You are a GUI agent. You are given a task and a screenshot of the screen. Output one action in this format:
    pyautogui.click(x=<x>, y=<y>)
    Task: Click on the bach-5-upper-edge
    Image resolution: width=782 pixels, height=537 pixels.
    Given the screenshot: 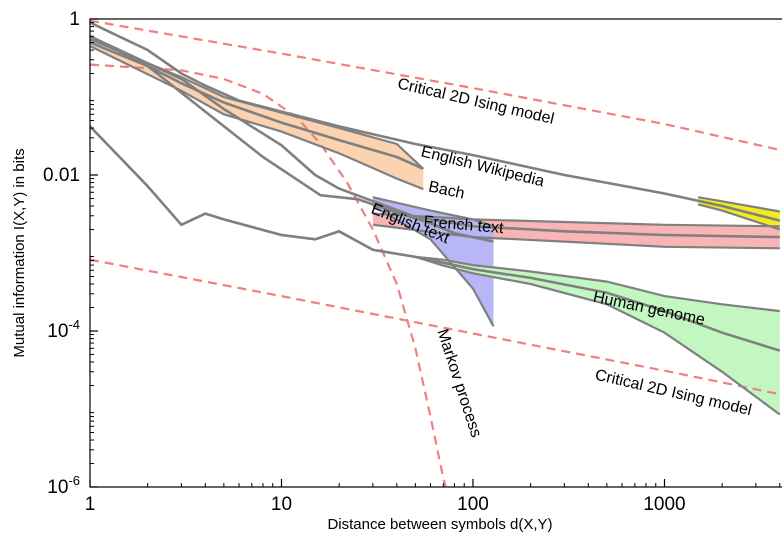 What is the action you would take?
    pyautogui.click(x=257, y=104)
    